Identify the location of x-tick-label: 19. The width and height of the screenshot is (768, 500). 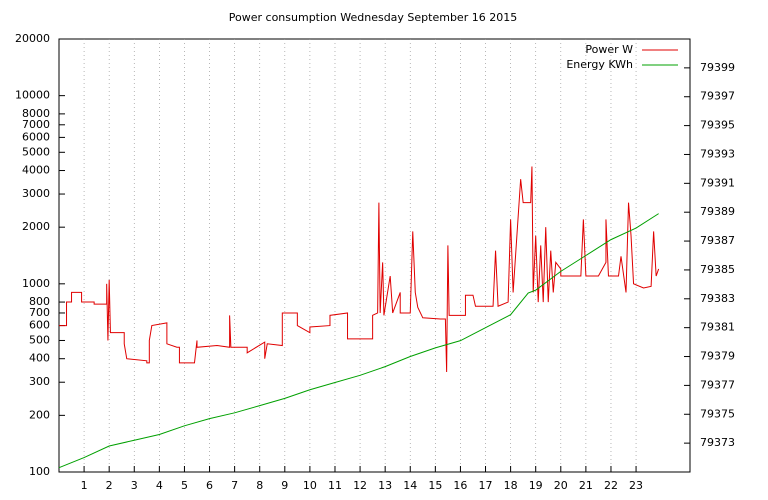
(536, 485).